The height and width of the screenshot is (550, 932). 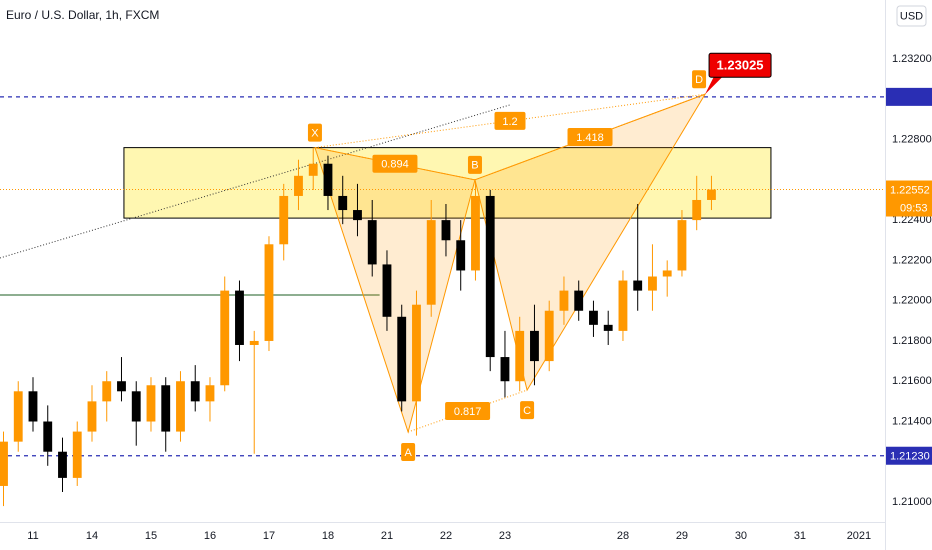 I want to click on x-tick-label: 23, so click(x=505, y=536).